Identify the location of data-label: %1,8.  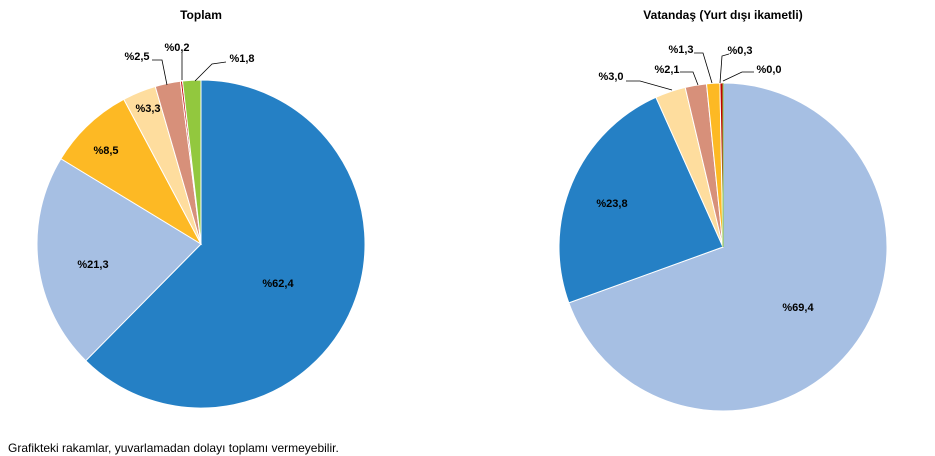
(241, 59).